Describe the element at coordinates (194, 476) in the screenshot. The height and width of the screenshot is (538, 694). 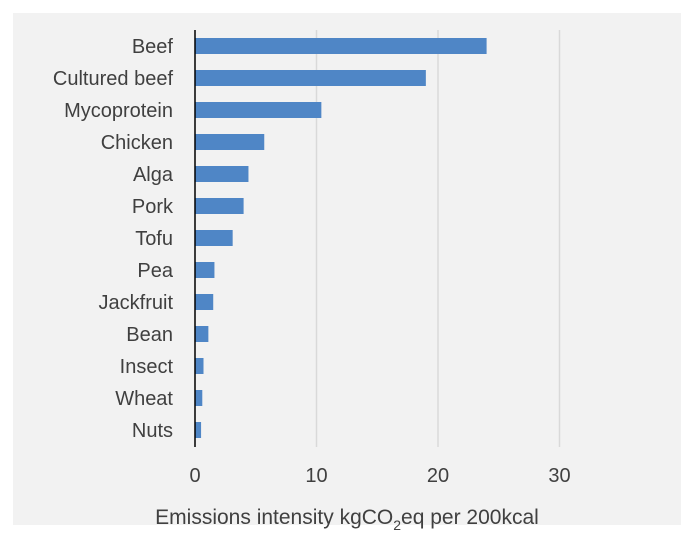
I see `x-tick-label-0: 0` at that location.